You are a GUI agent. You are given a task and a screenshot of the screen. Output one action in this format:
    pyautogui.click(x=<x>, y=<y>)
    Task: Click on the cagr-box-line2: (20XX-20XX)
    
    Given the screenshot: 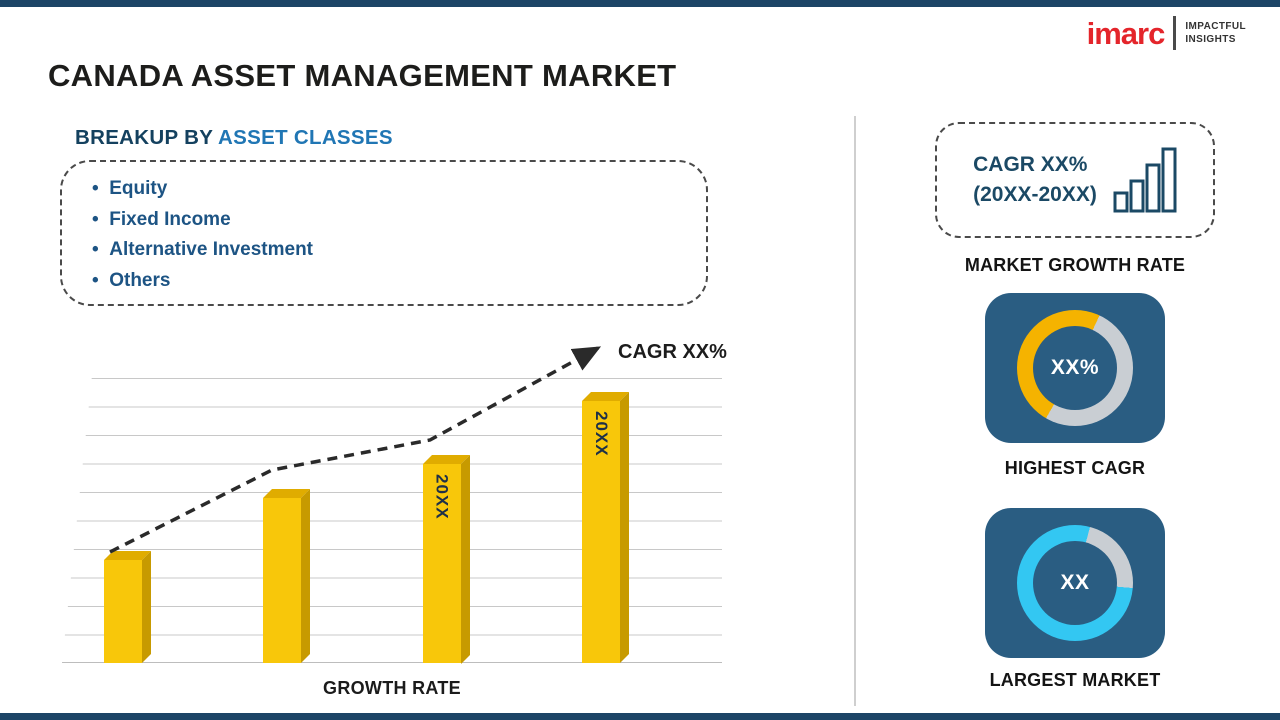 What is the action you would take?
    pyautogui.click(x=1035, y=194)
    